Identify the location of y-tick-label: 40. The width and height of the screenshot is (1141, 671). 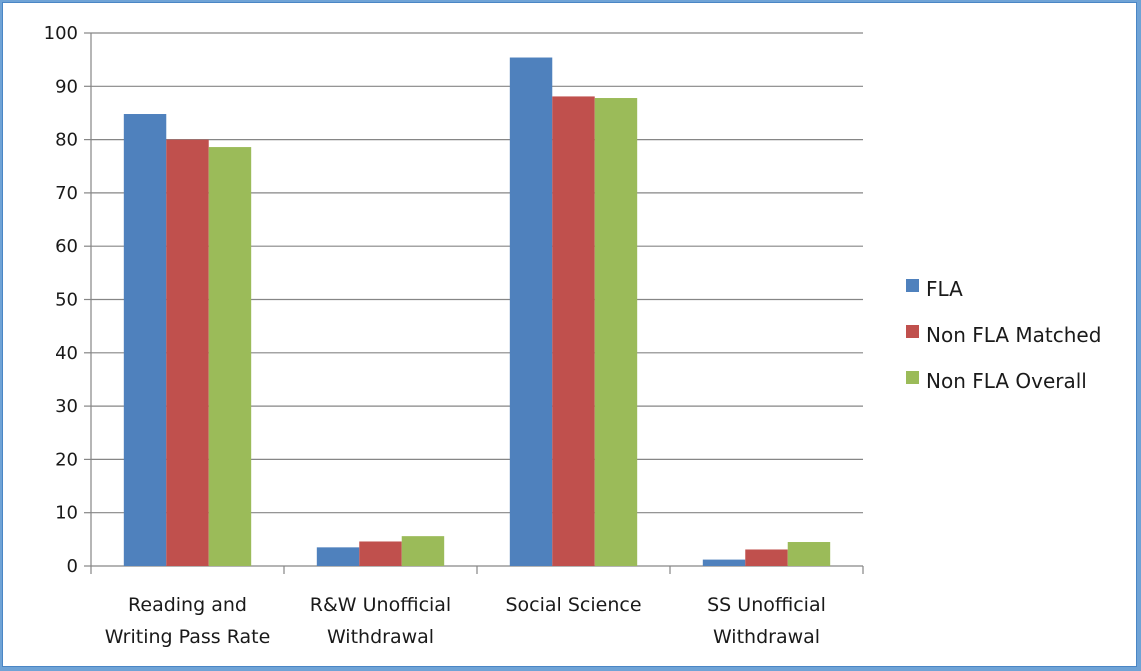
(66, 353).